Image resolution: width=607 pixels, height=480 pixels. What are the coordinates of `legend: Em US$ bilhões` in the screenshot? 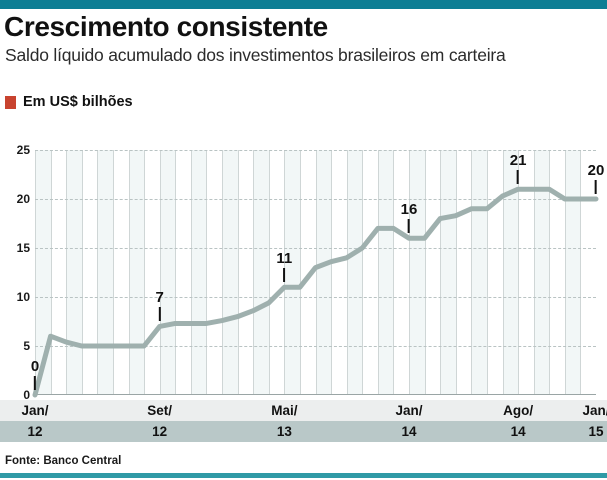 It's located at (69, 102).